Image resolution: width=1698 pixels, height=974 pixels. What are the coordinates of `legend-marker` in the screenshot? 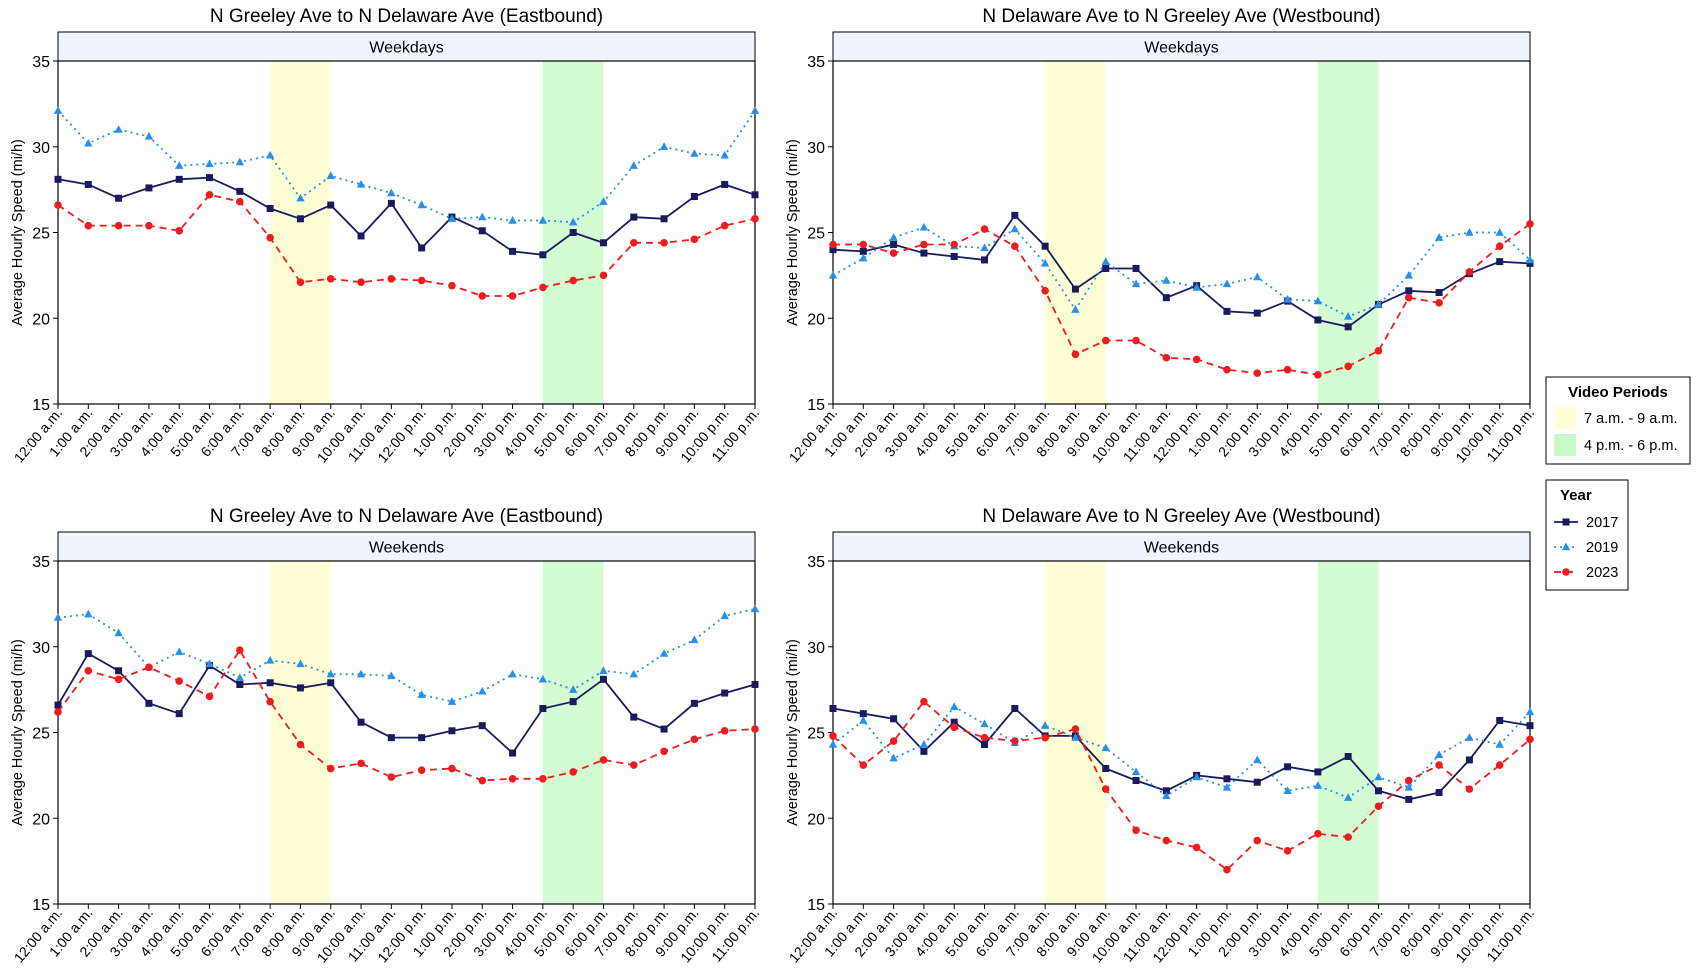 It's located at (1566, 572).